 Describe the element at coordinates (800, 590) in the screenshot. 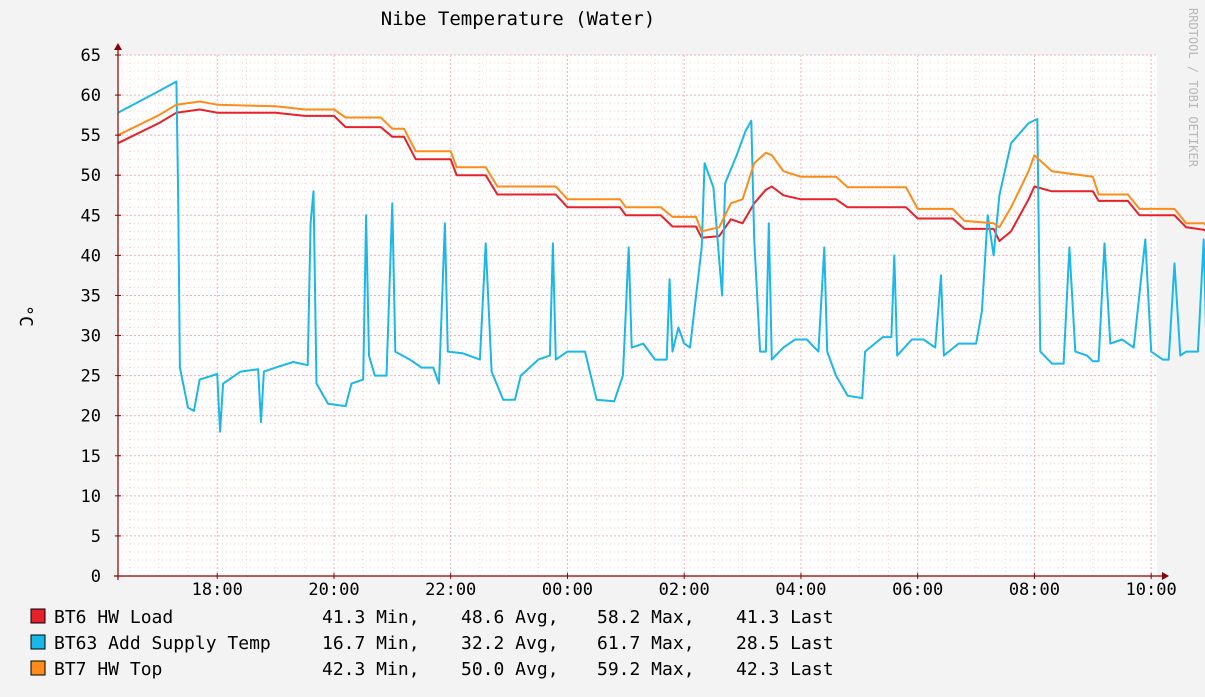

I see `x-tick-label: 04:00` at that location.